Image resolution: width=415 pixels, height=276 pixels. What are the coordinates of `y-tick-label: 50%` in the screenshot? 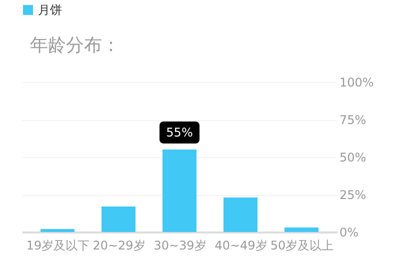 It's located at (353, 157).